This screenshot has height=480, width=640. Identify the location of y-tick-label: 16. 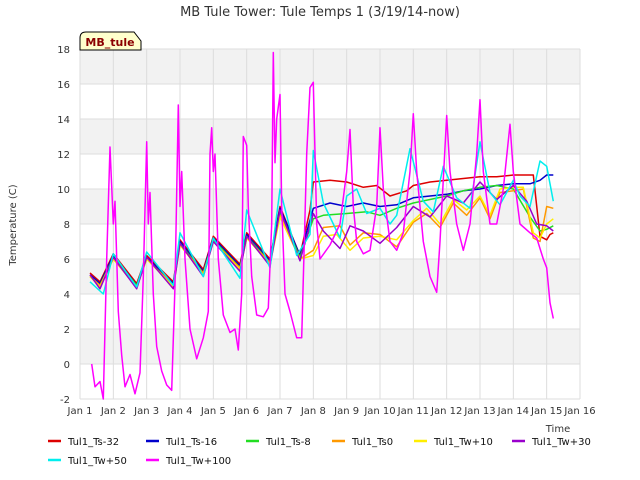
(63, 85).